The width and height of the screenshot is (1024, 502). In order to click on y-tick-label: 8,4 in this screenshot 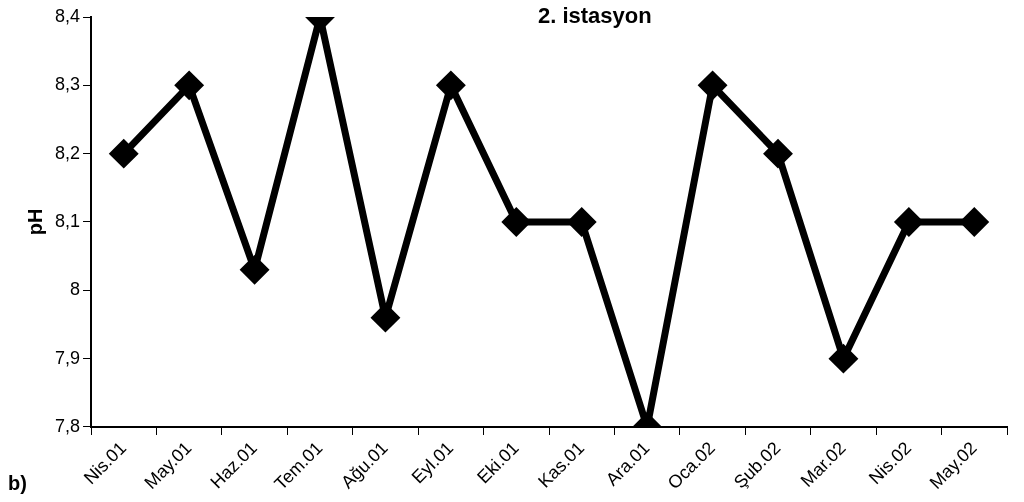, I will do `click(67, 15)`.